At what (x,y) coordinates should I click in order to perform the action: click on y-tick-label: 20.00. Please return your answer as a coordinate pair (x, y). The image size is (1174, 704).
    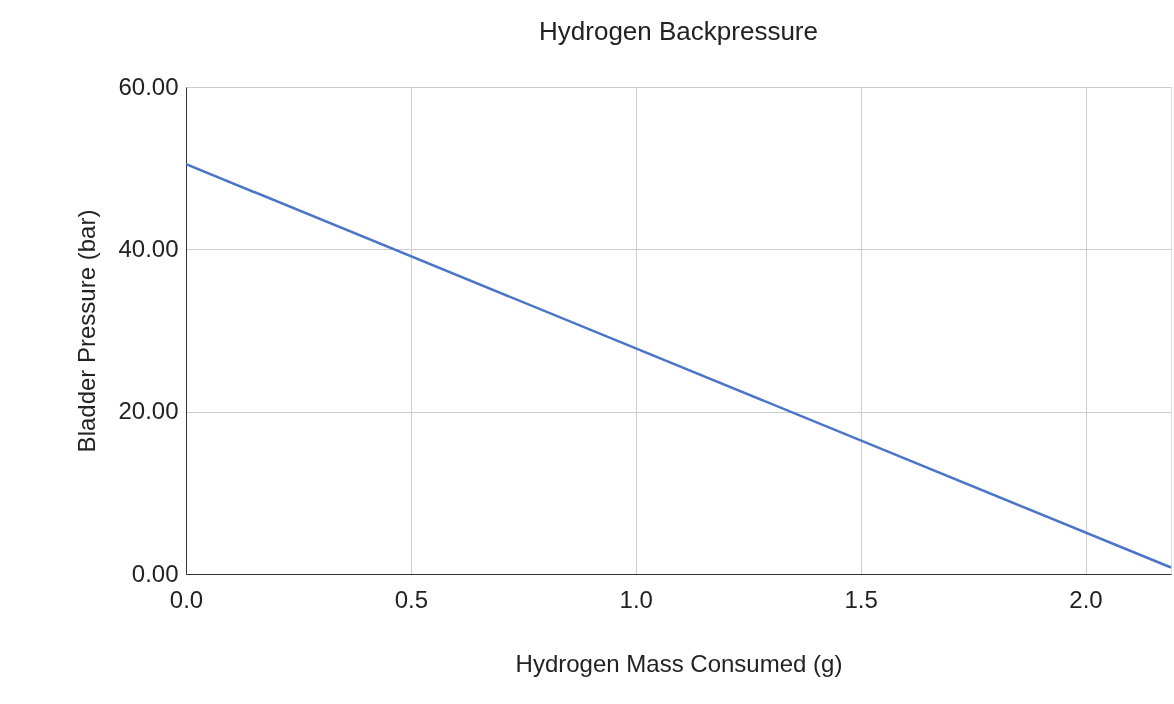
    Looking at the image, I should click on (148, 411).